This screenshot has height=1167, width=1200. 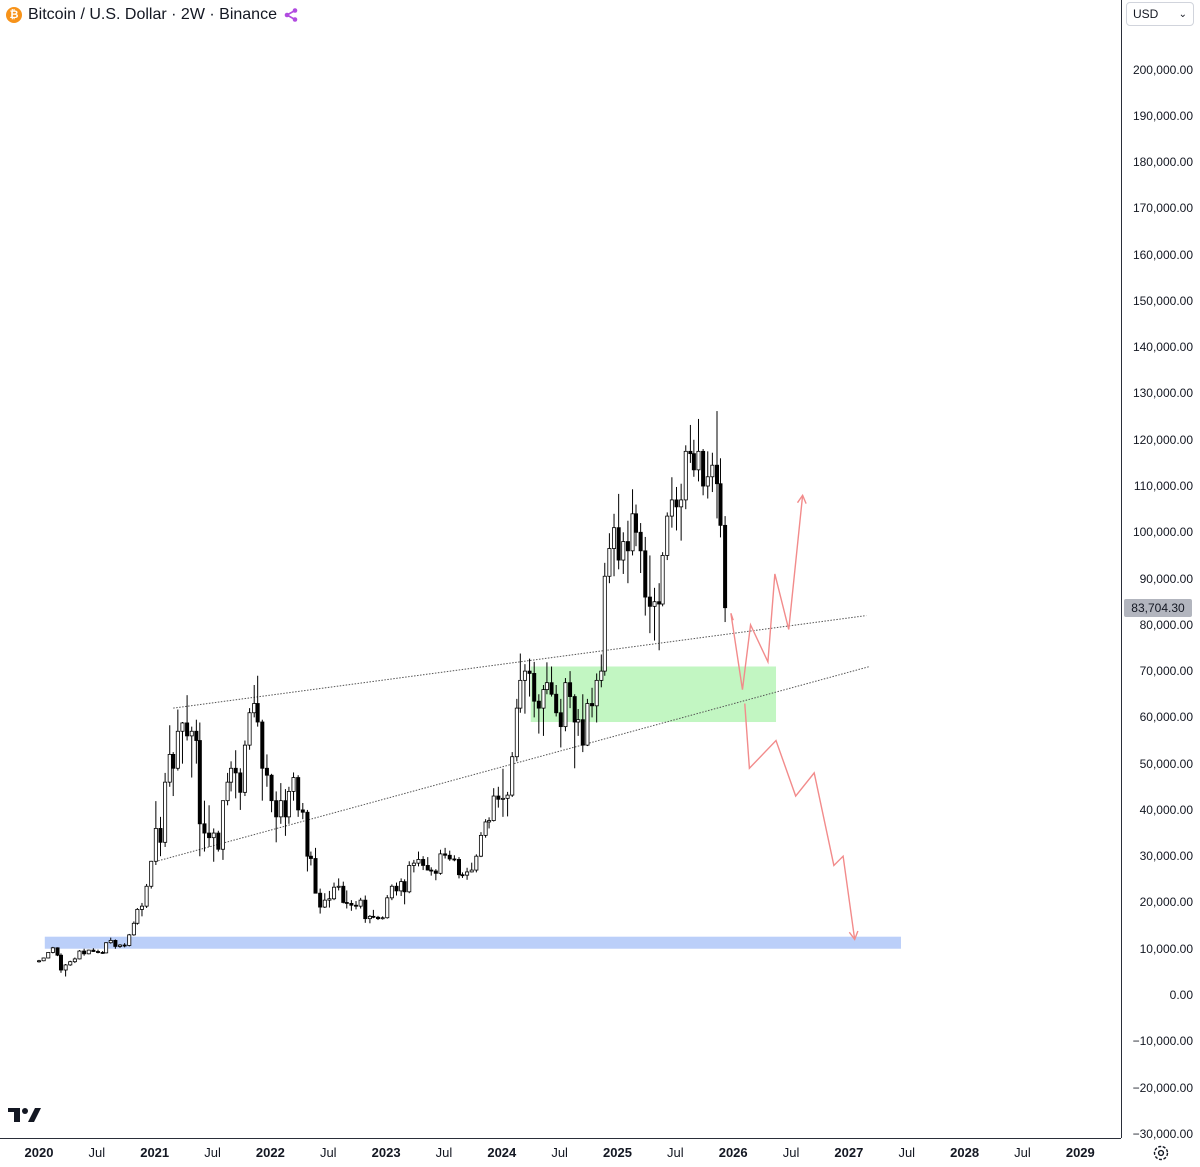 What do you see at coordinates (25, 1115) in the screenshot?
I see `tradingview-logo` at bounding box center [25, 1115].